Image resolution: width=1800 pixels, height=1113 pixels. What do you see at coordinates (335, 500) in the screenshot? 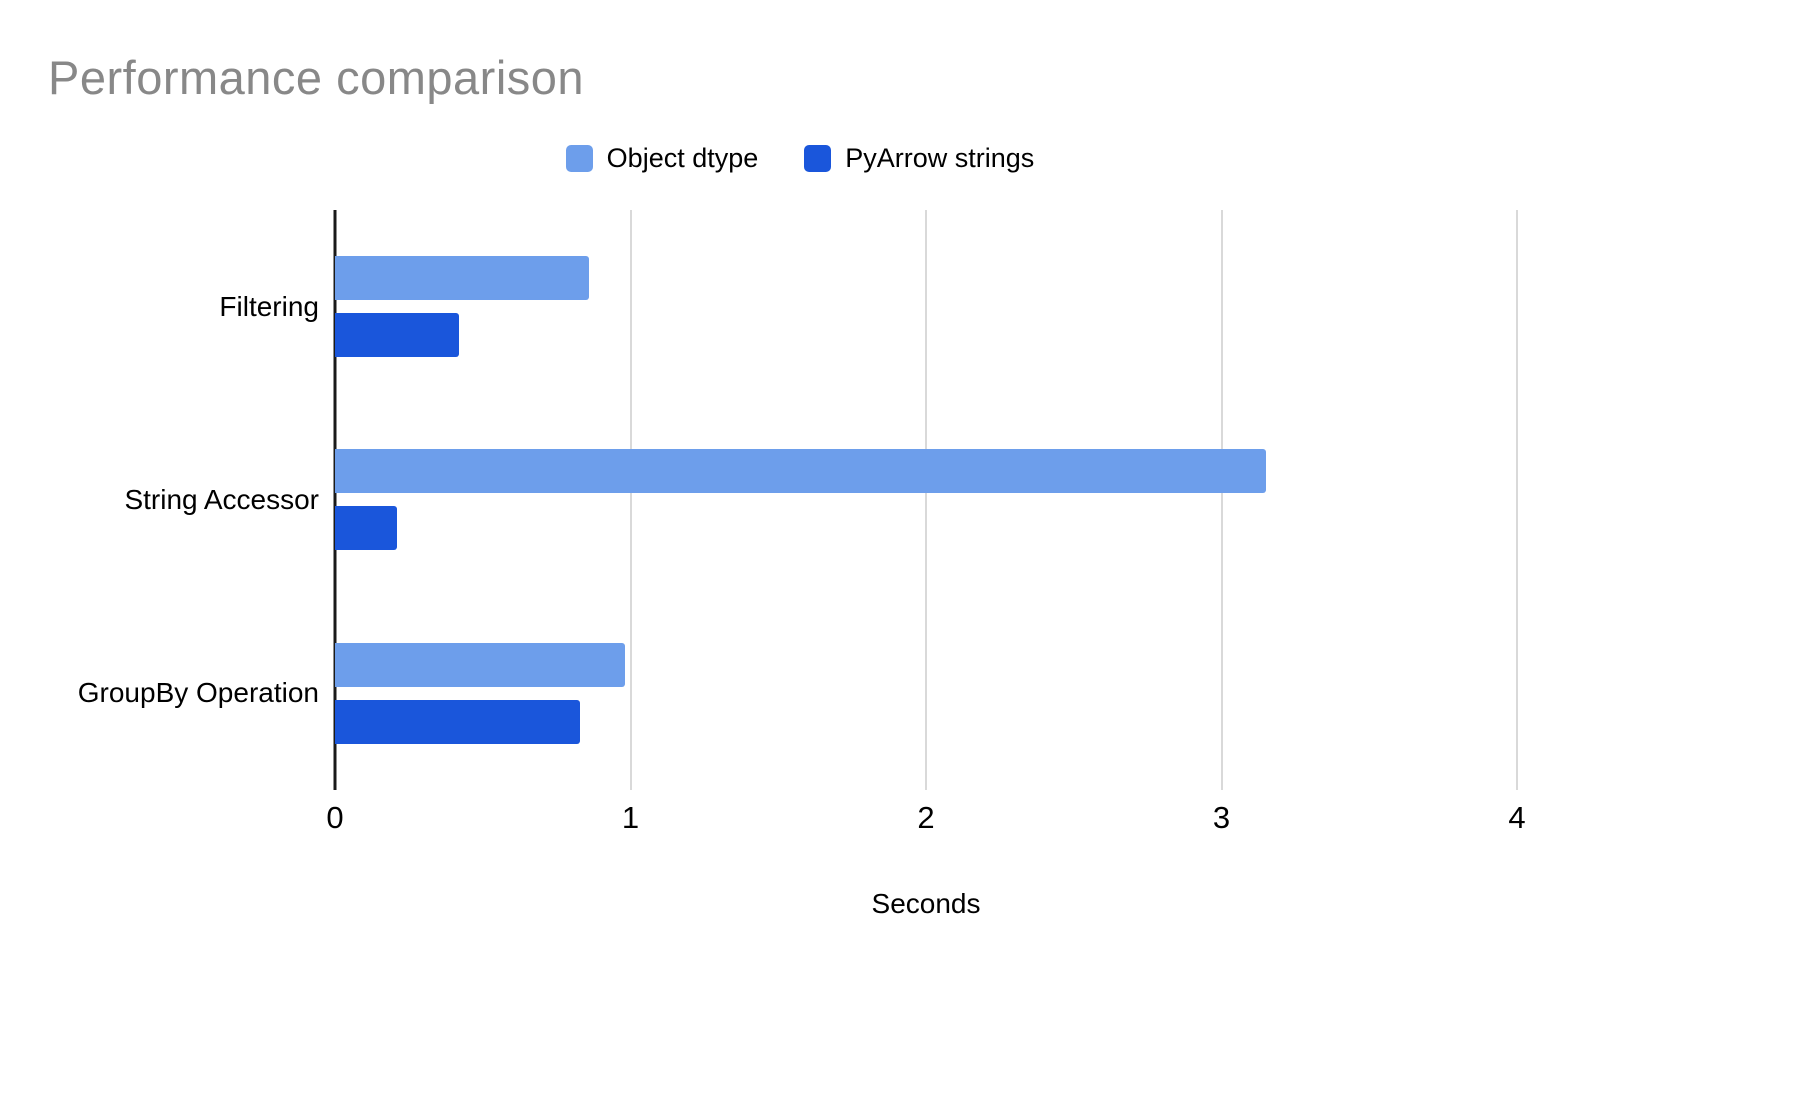
I see `y-axis-line` at bounding box center [335, 500].